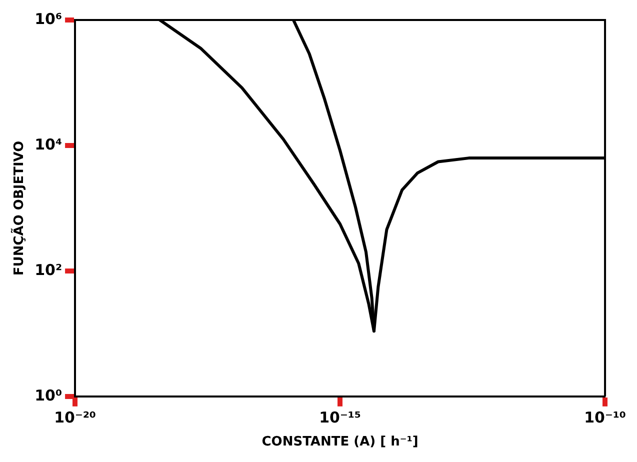  What do you see at coordinates (340, 417) in the screenshot?
I see `x-tick-label: 10⁻¹⁵` at bounding box center [340, 417].